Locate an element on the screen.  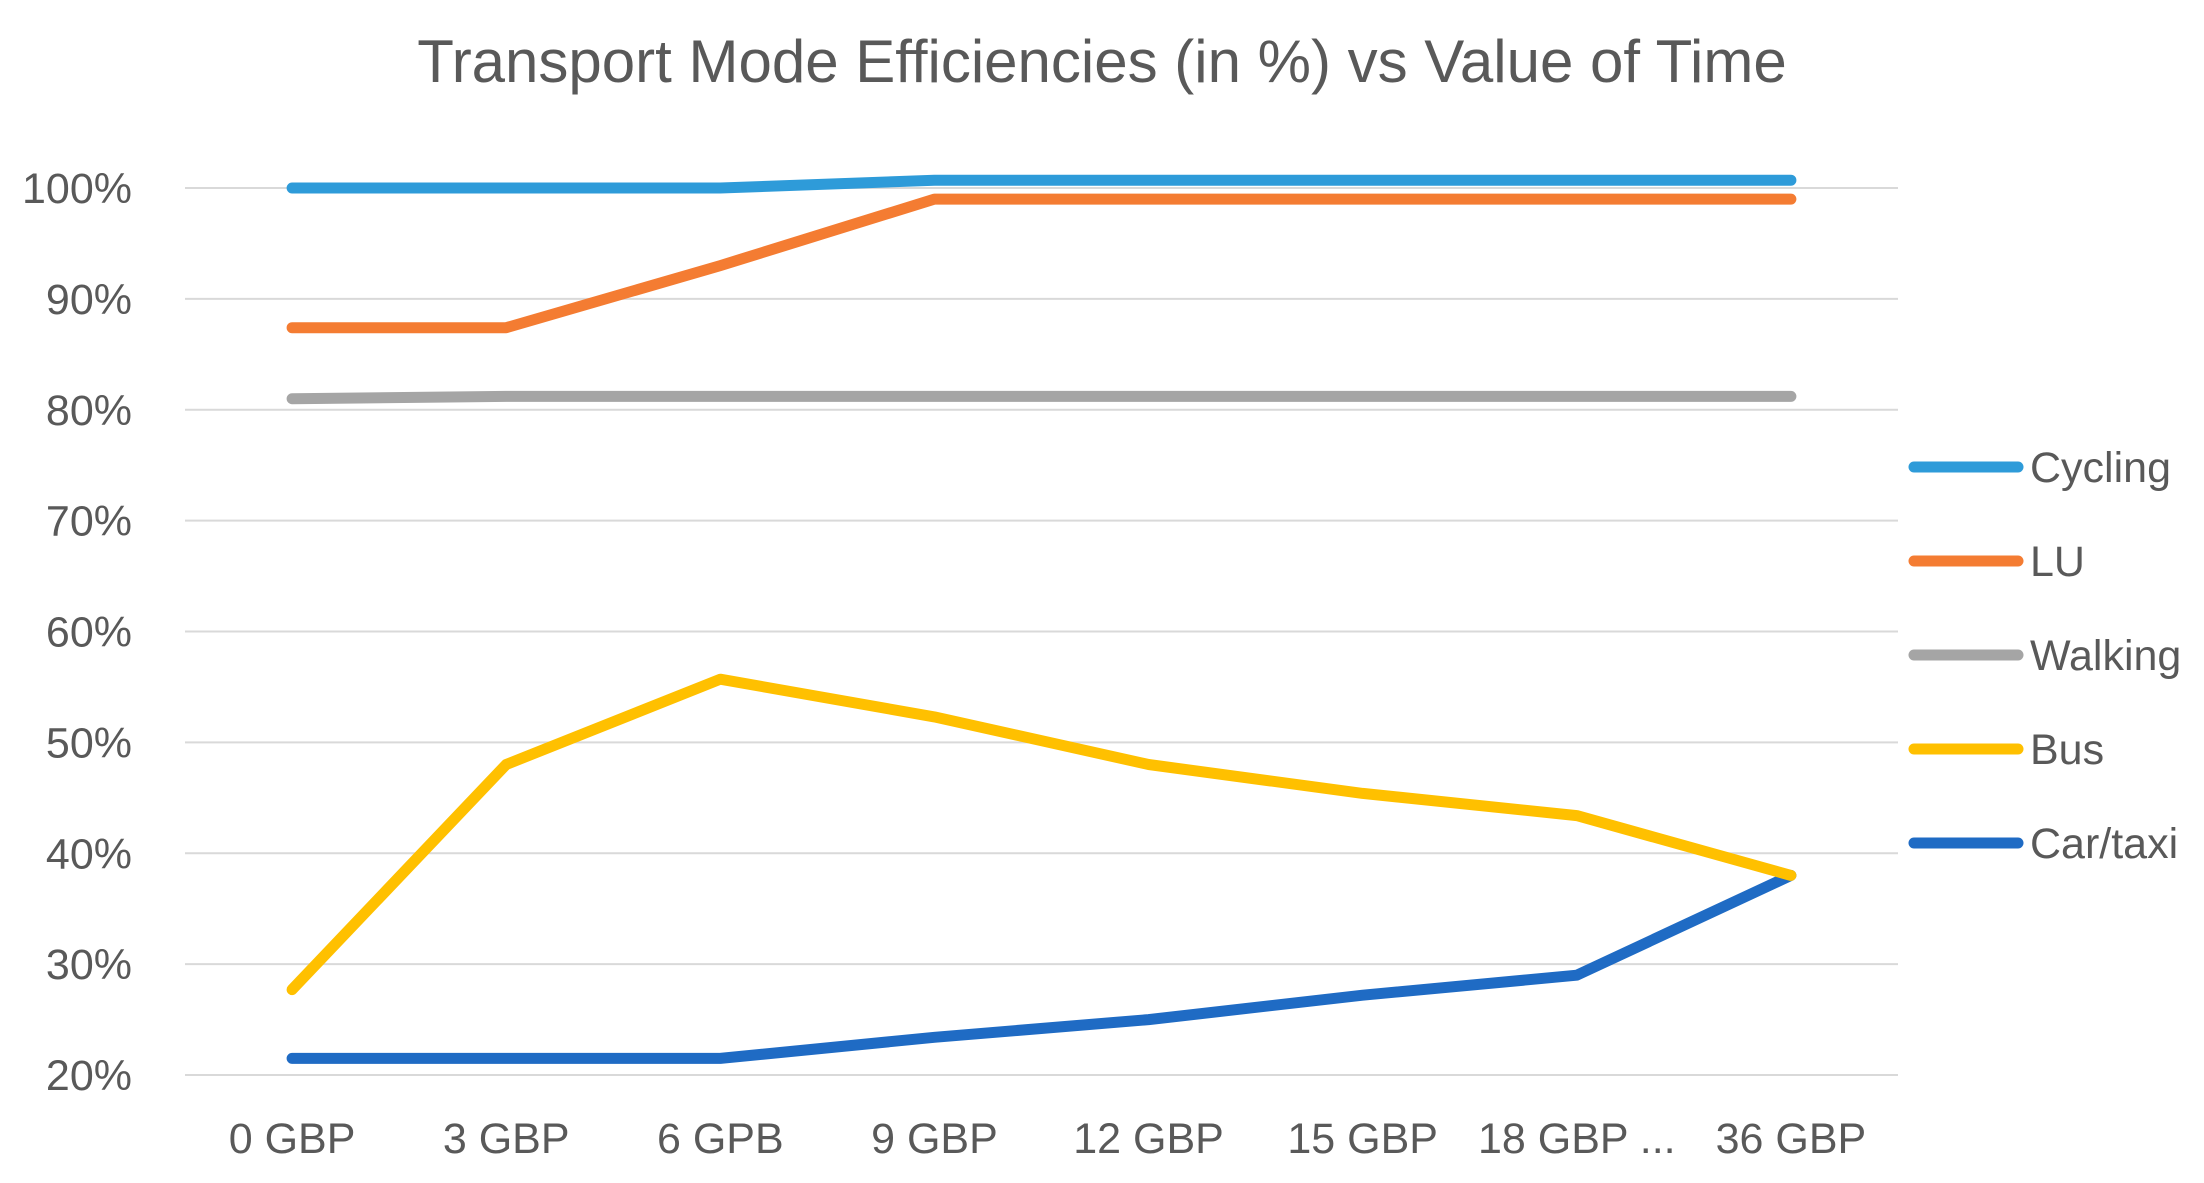
y-tick-label: 30% is located at coordinates (89, 965).